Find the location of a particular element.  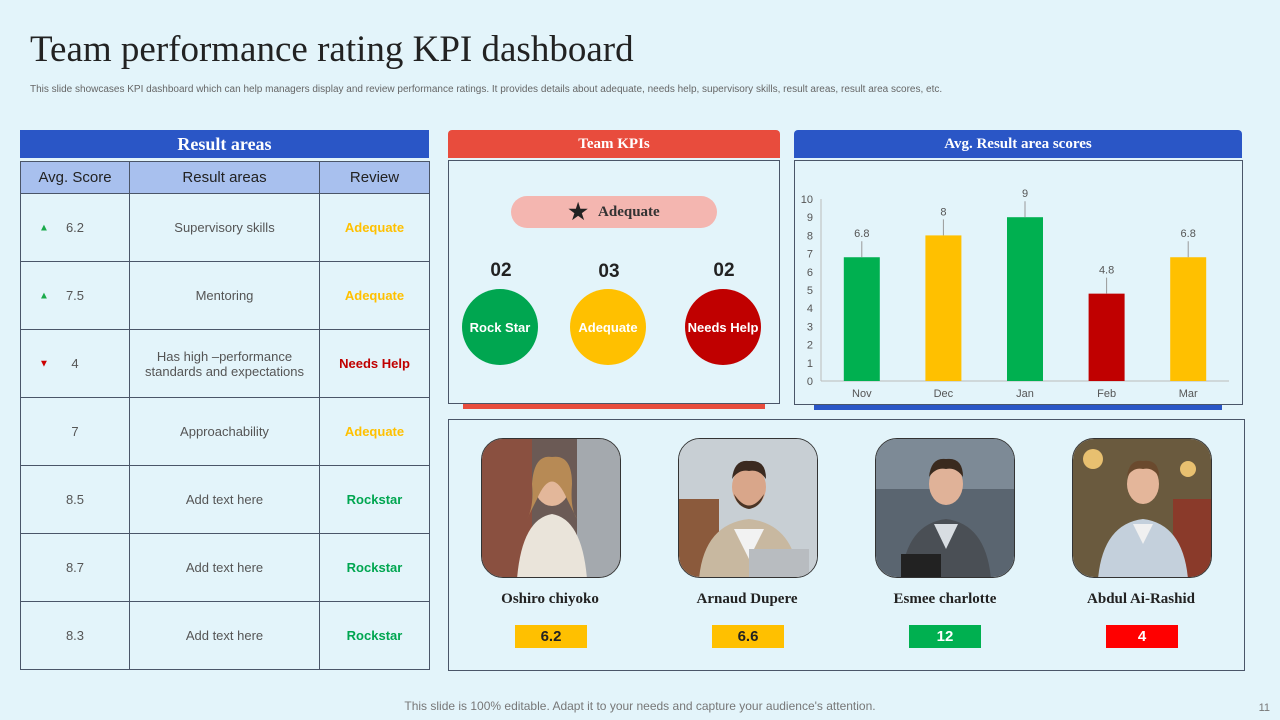

y-tick-label: 2 is located at coordinates (810, 346).